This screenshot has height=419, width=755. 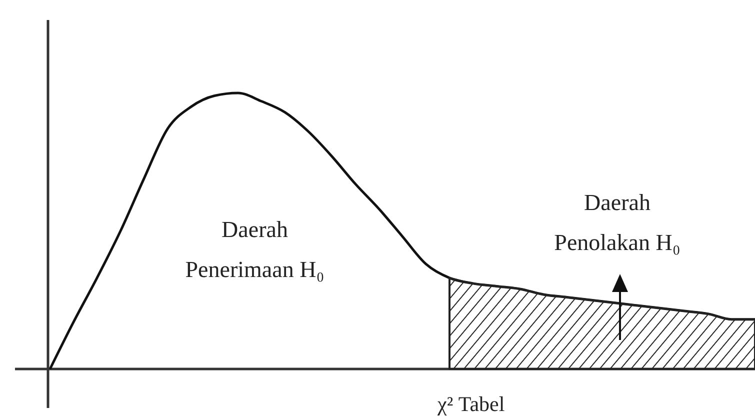 What do you see at coordinates (617, 222) in the screenshot?
I see `annotation: Daerah Penolakan H₀` at bounding box center [617, 222].